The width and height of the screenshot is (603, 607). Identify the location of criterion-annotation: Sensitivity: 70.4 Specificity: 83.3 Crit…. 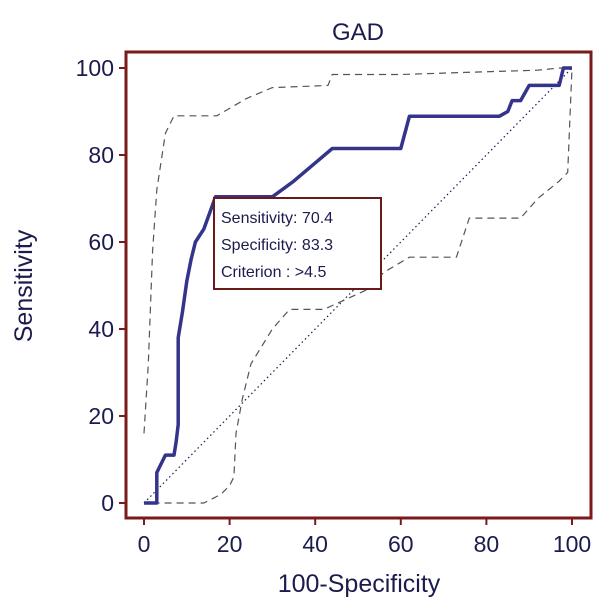
(297, 243).